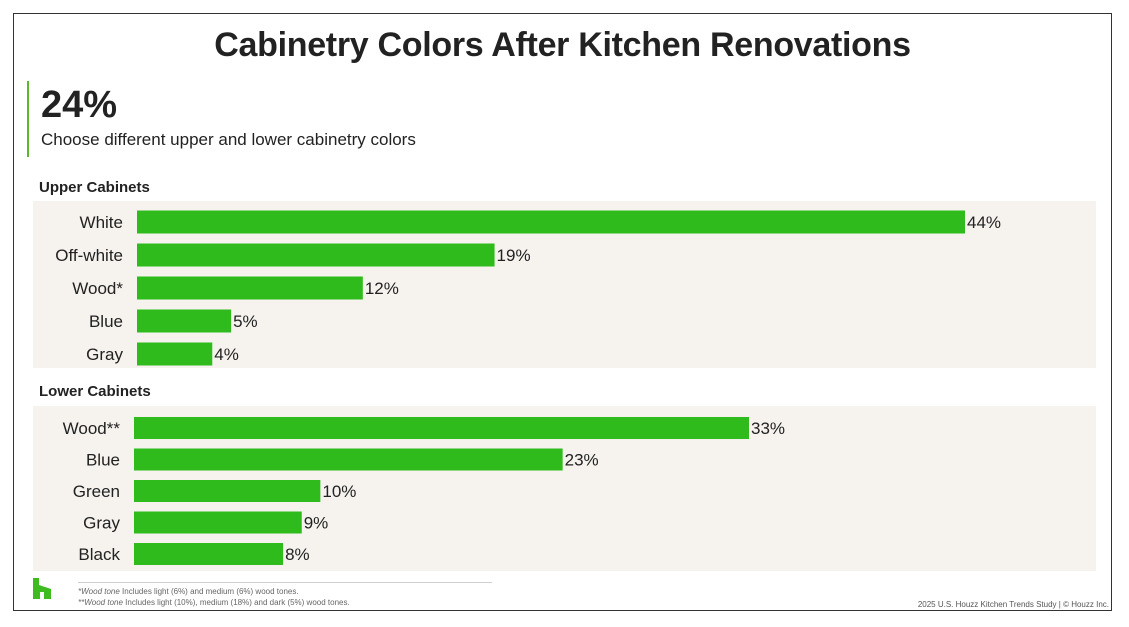 Image resolution: width=1129 pixels, height=627 pixels. What do you see at coordinates (227, 491) in the screenshot?
I see `bar-green` at bounding box center [227, 491].